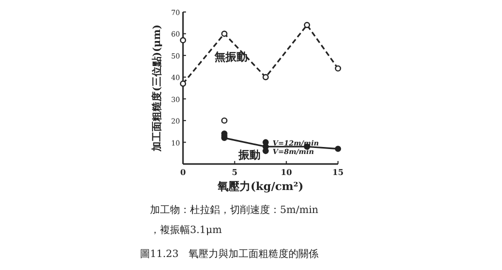  I want to click on x-axis-title: 氧壓力(kg/cm²), so click(260, 186).